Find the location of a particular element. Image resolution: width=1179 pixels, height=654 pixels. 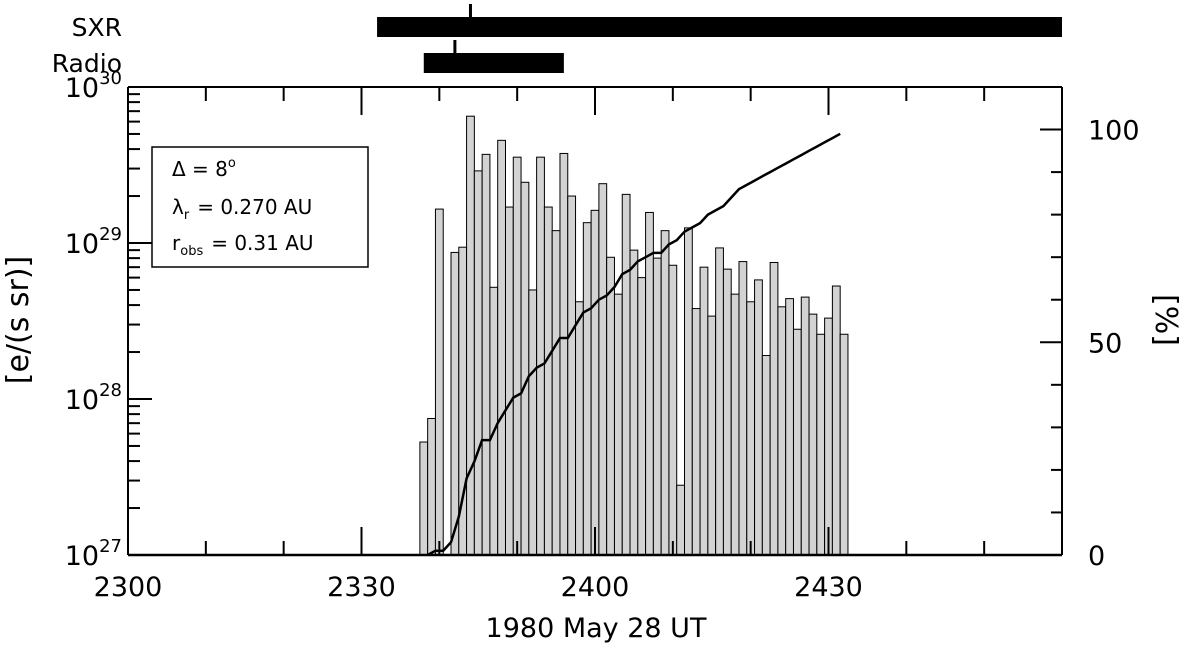

legend-box is located at coordinates (260, 207).